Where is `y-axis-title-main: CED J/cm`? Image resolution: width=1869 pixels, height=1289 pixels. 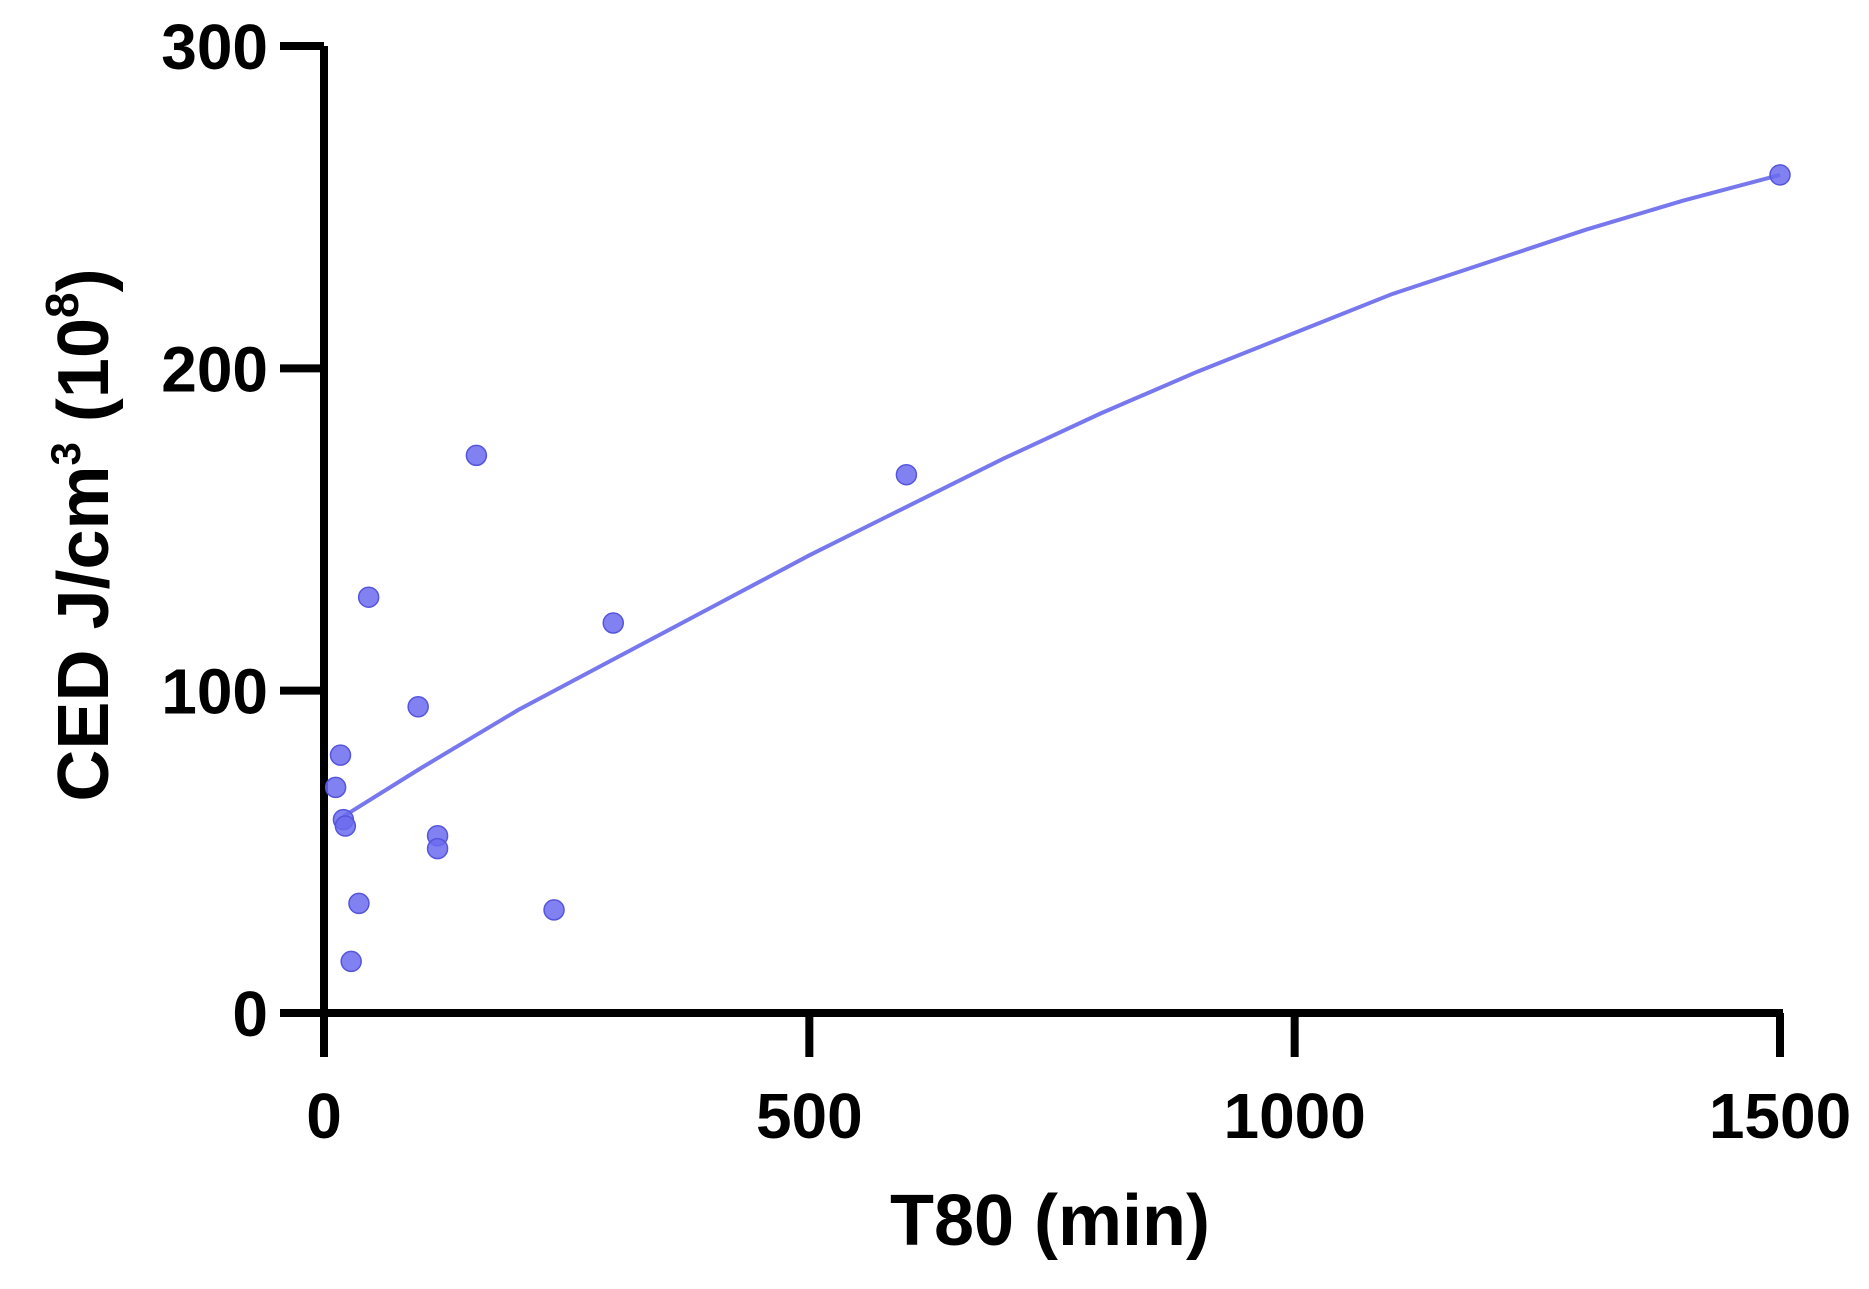 y-axis-title-main: CED J/cm is located at coordinates (84, 633).